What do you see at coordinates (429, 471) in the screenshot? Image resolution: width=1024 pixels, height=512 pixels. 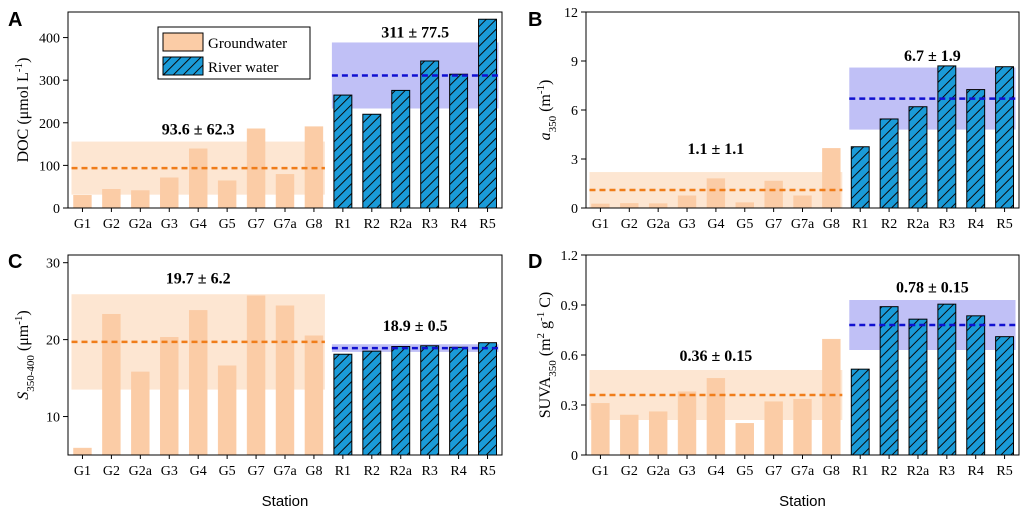 I see `x-tick-label: R3` at bounding box center [429, 471].